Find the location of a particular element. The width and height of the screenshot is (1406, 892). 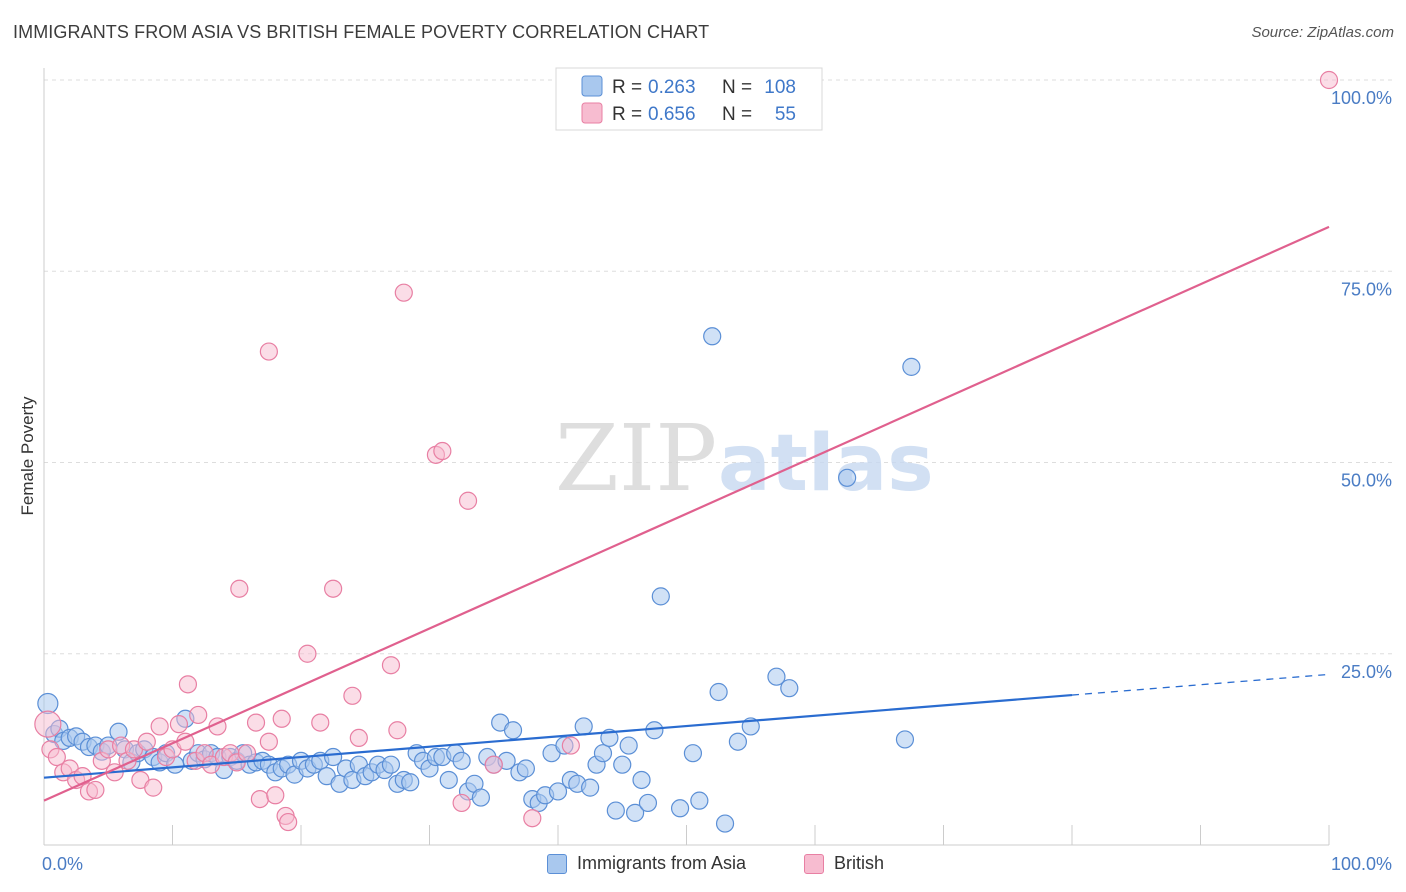

asia-trend-line is located at coordinates (558, 736).